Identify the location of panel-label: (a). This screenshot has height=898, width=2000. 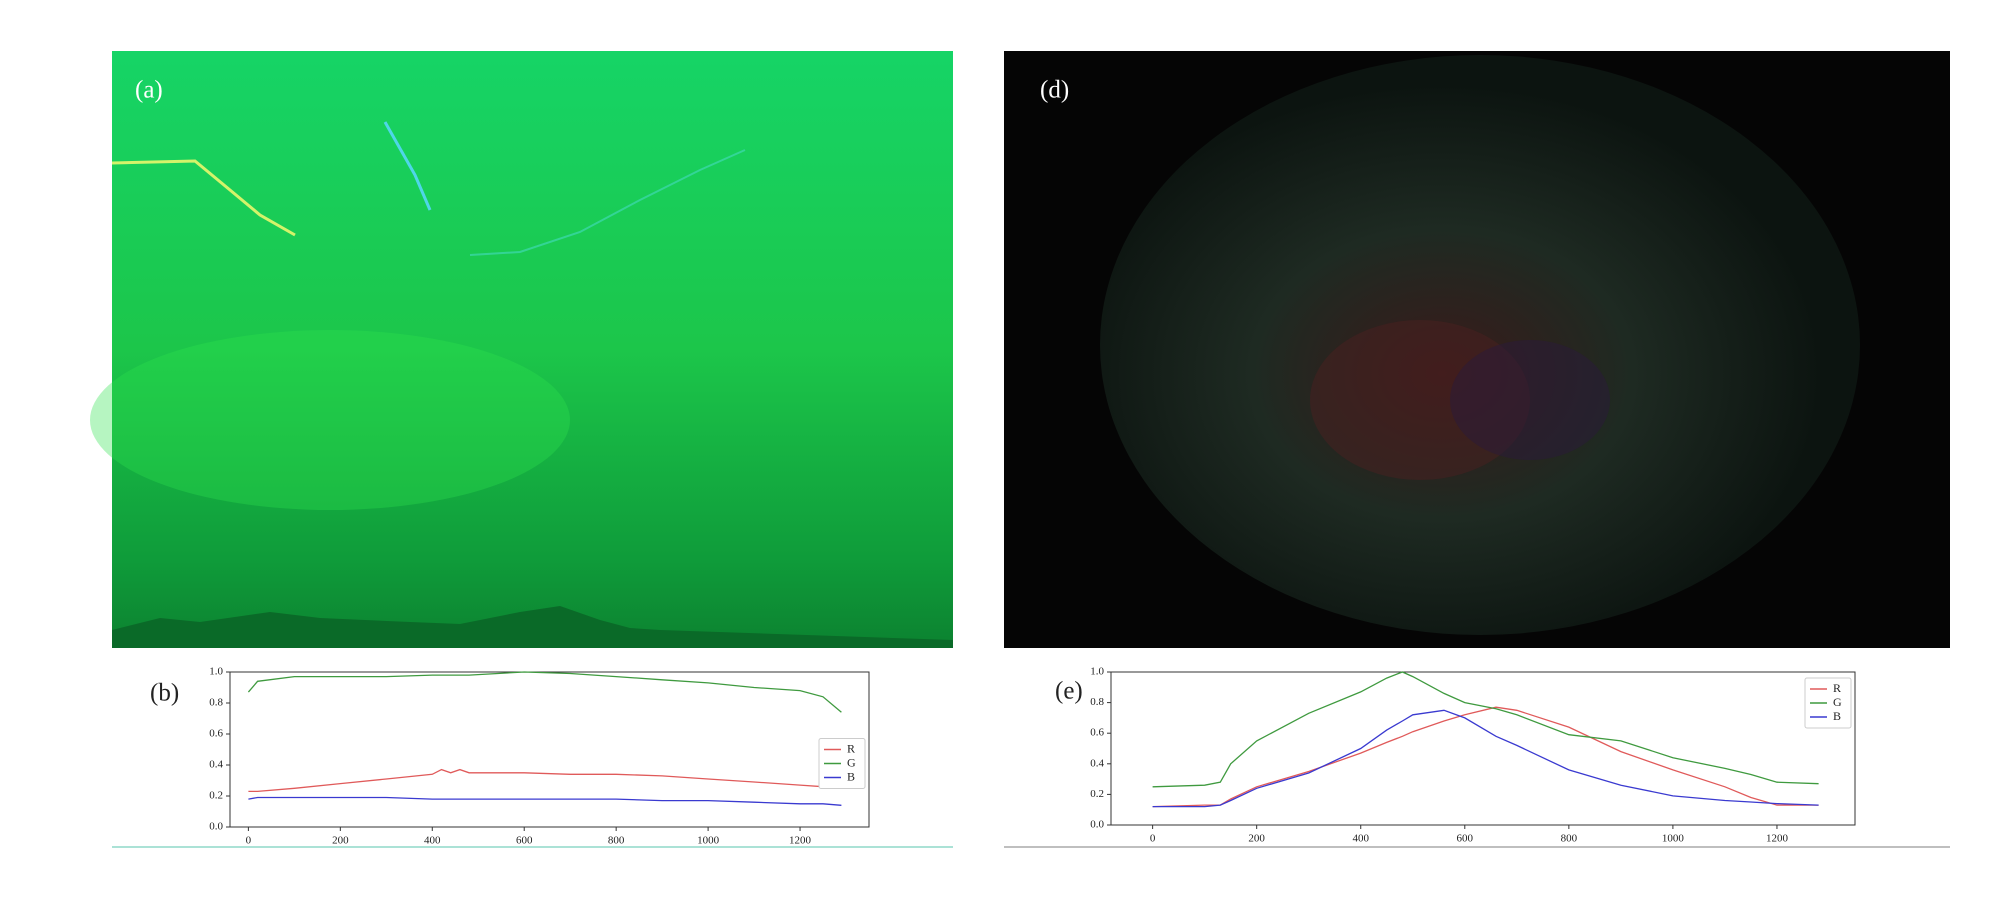
(149, 90).